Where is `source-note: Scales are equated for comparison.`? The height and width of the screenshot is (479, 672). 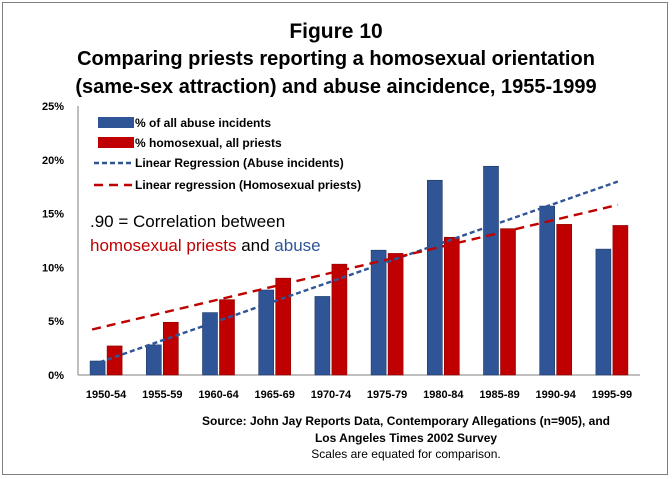 source-note: Scales are equated for comparison. is located at coordinates (406, 454).